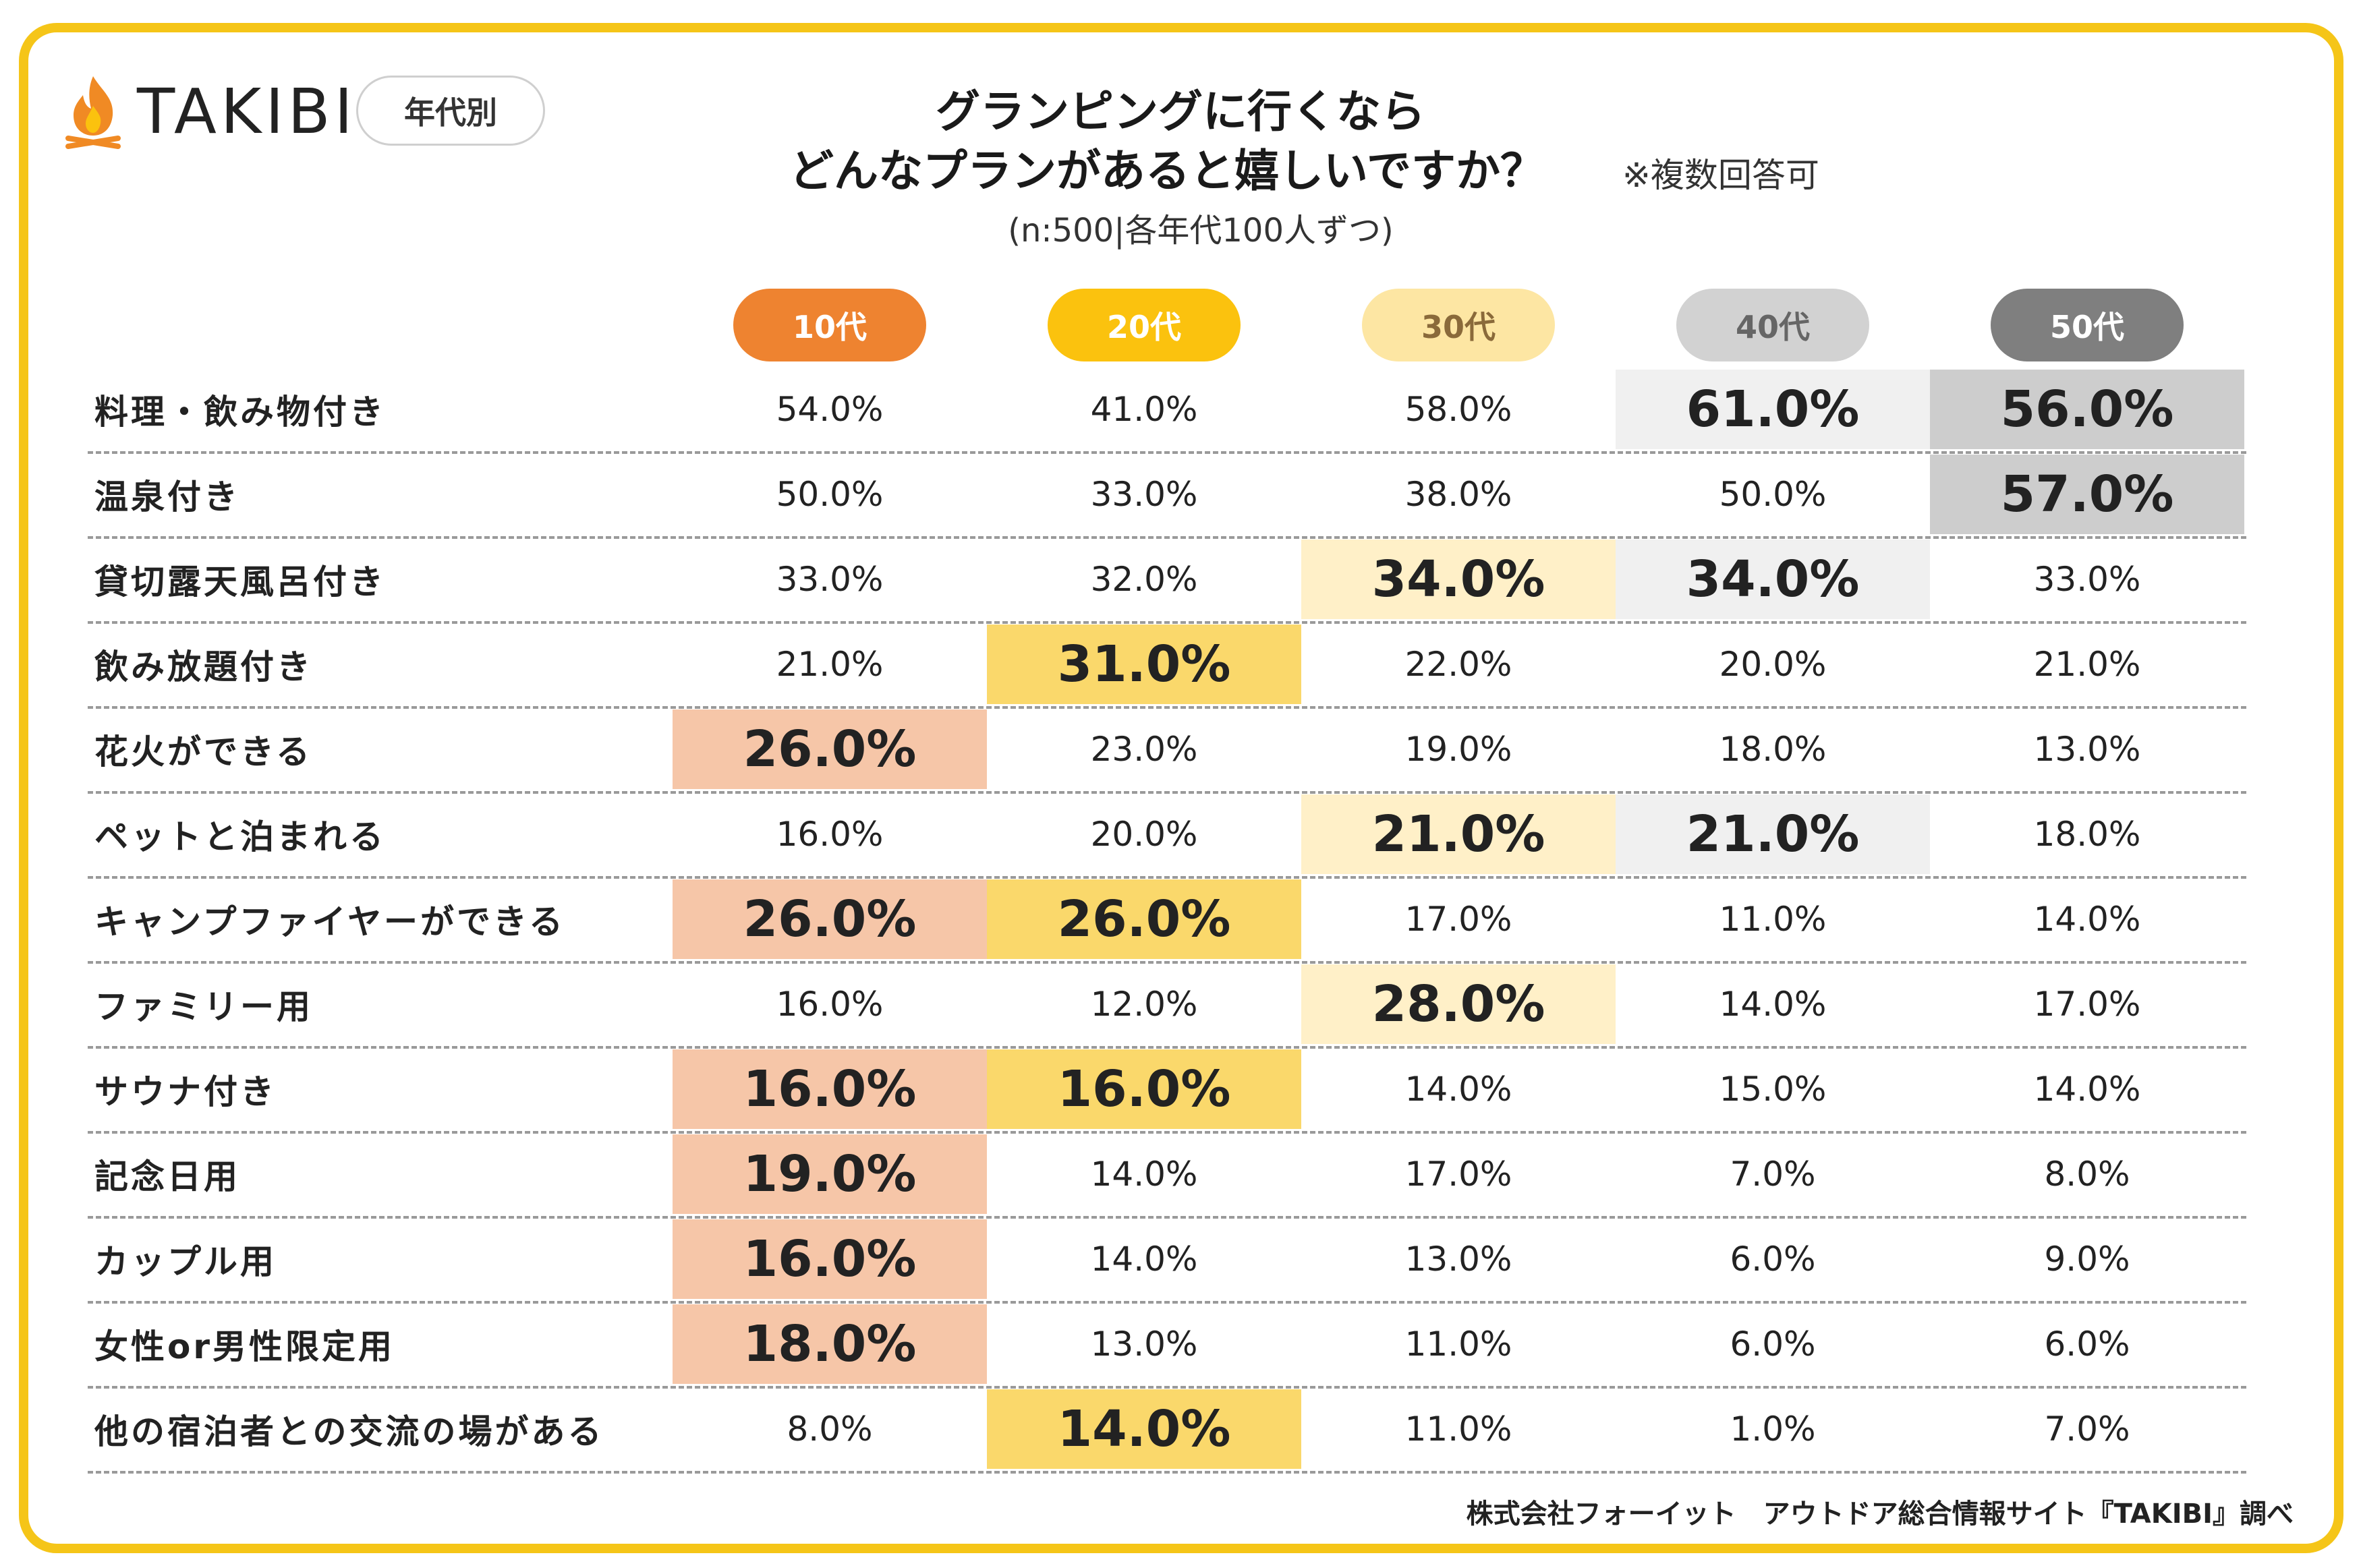  Describe the element at coordinates (1773, 1429) in the screenshot. I see `value-cell: 1.0%` at that location.